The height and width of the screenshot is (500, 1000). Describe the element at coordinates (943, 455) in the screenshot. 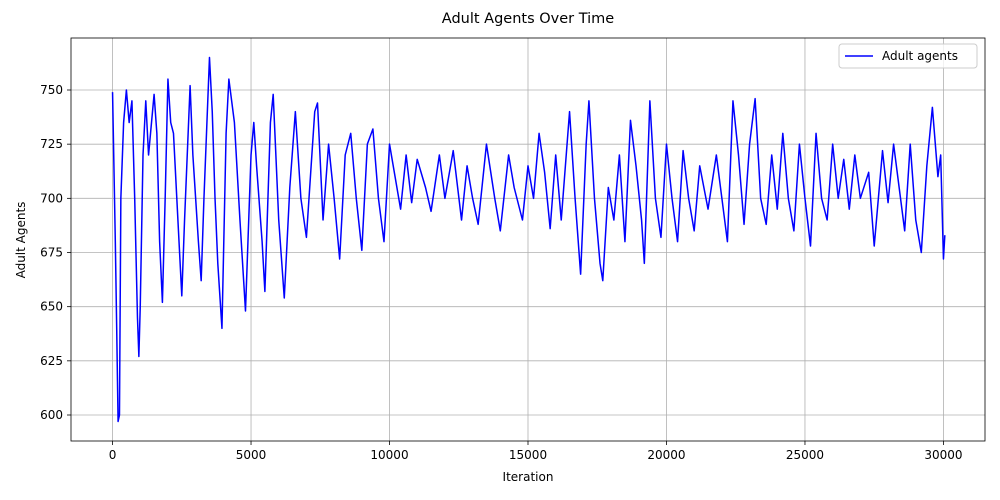

I see `x-tick-label: 30000` at that location.